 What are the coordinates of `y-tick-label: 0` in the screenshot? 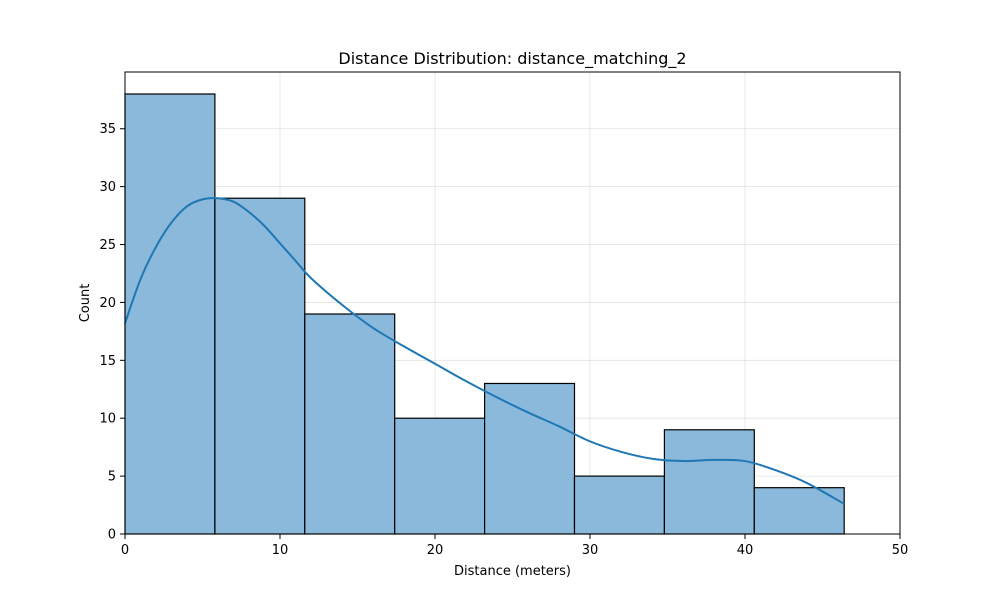 It's located at (112, 535).